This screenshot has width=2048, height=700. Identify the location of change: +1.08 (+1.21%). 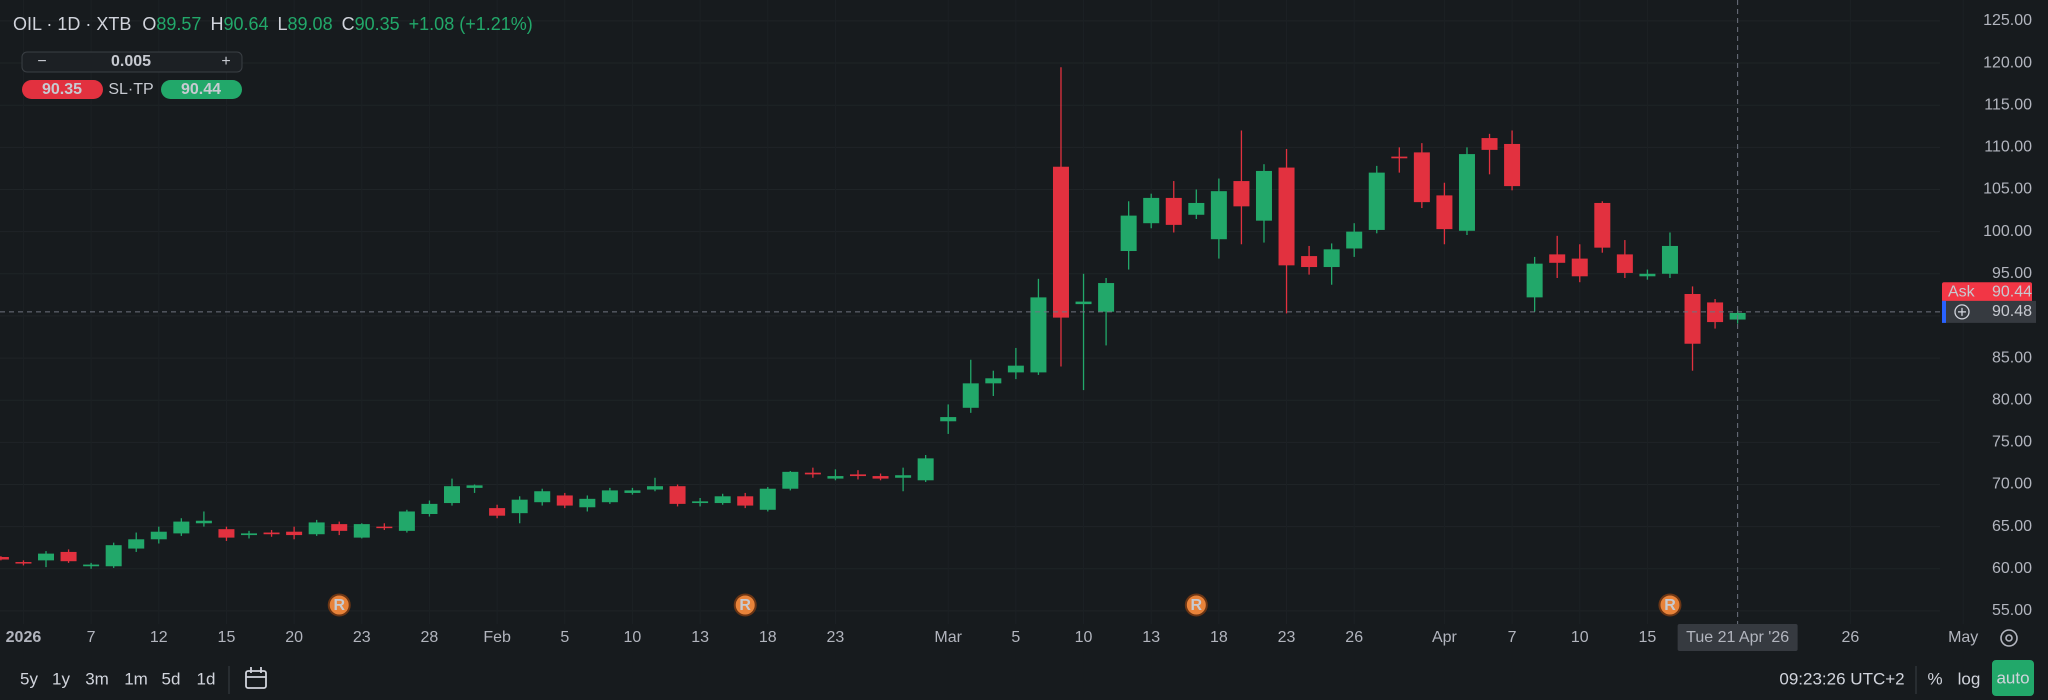
(471, 24).